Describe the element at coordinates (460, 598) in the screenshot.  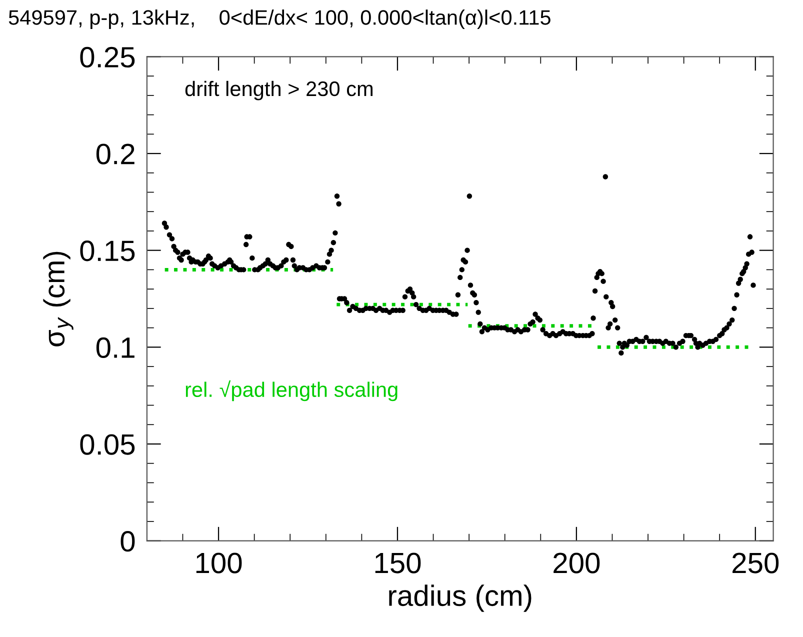
I see `x-axis-title: radius (cm)` at that location.